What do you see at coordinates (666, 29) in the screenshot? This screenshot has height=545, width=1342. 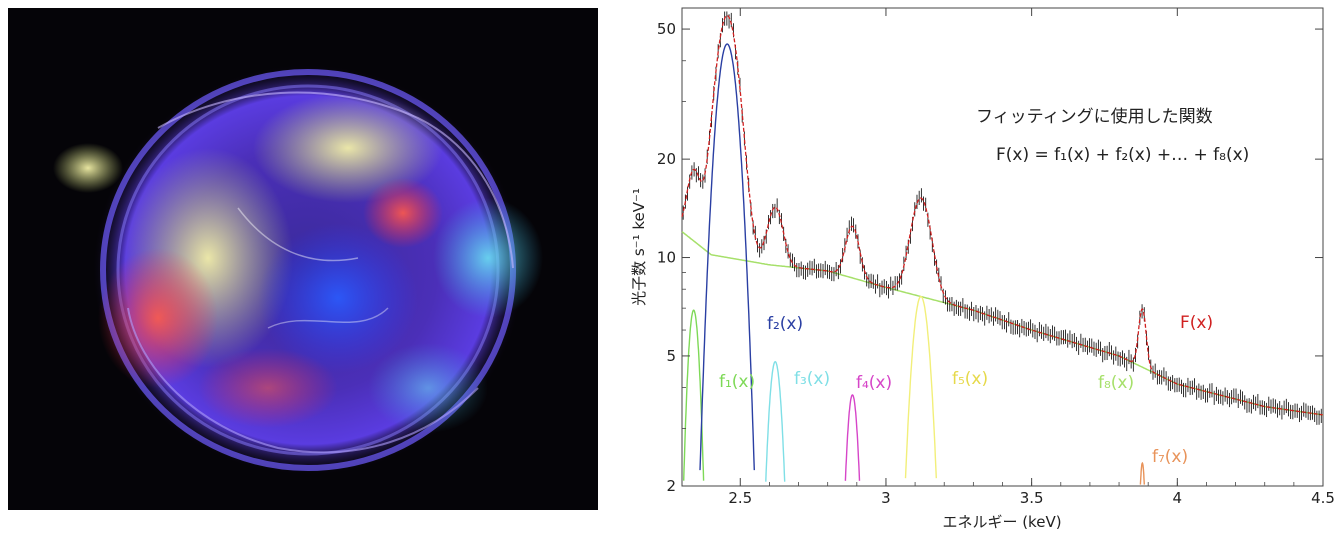 I see `y-tick-label: 50` at bounding box center [666, 29].